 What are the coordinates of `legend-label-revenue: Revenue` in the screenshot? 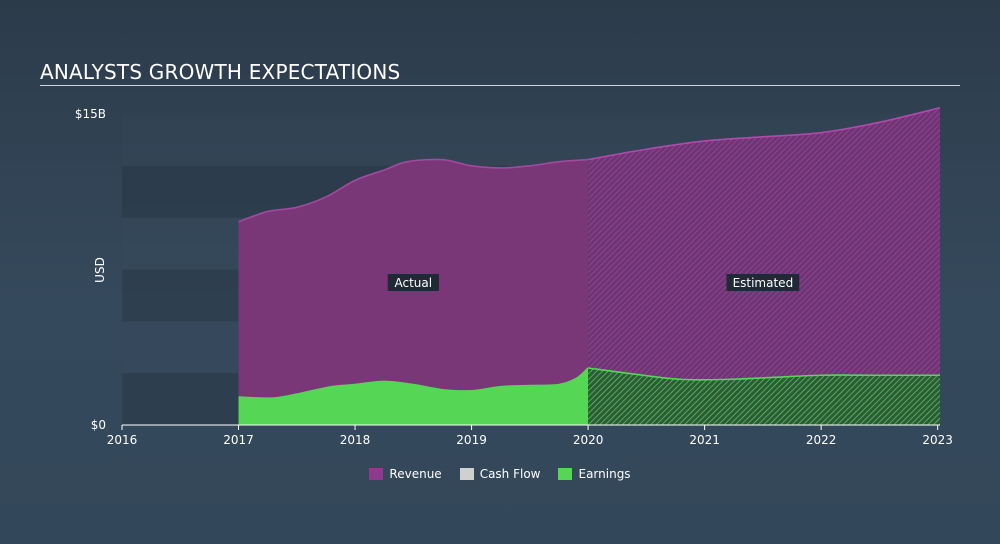 It's located at (415, 474).